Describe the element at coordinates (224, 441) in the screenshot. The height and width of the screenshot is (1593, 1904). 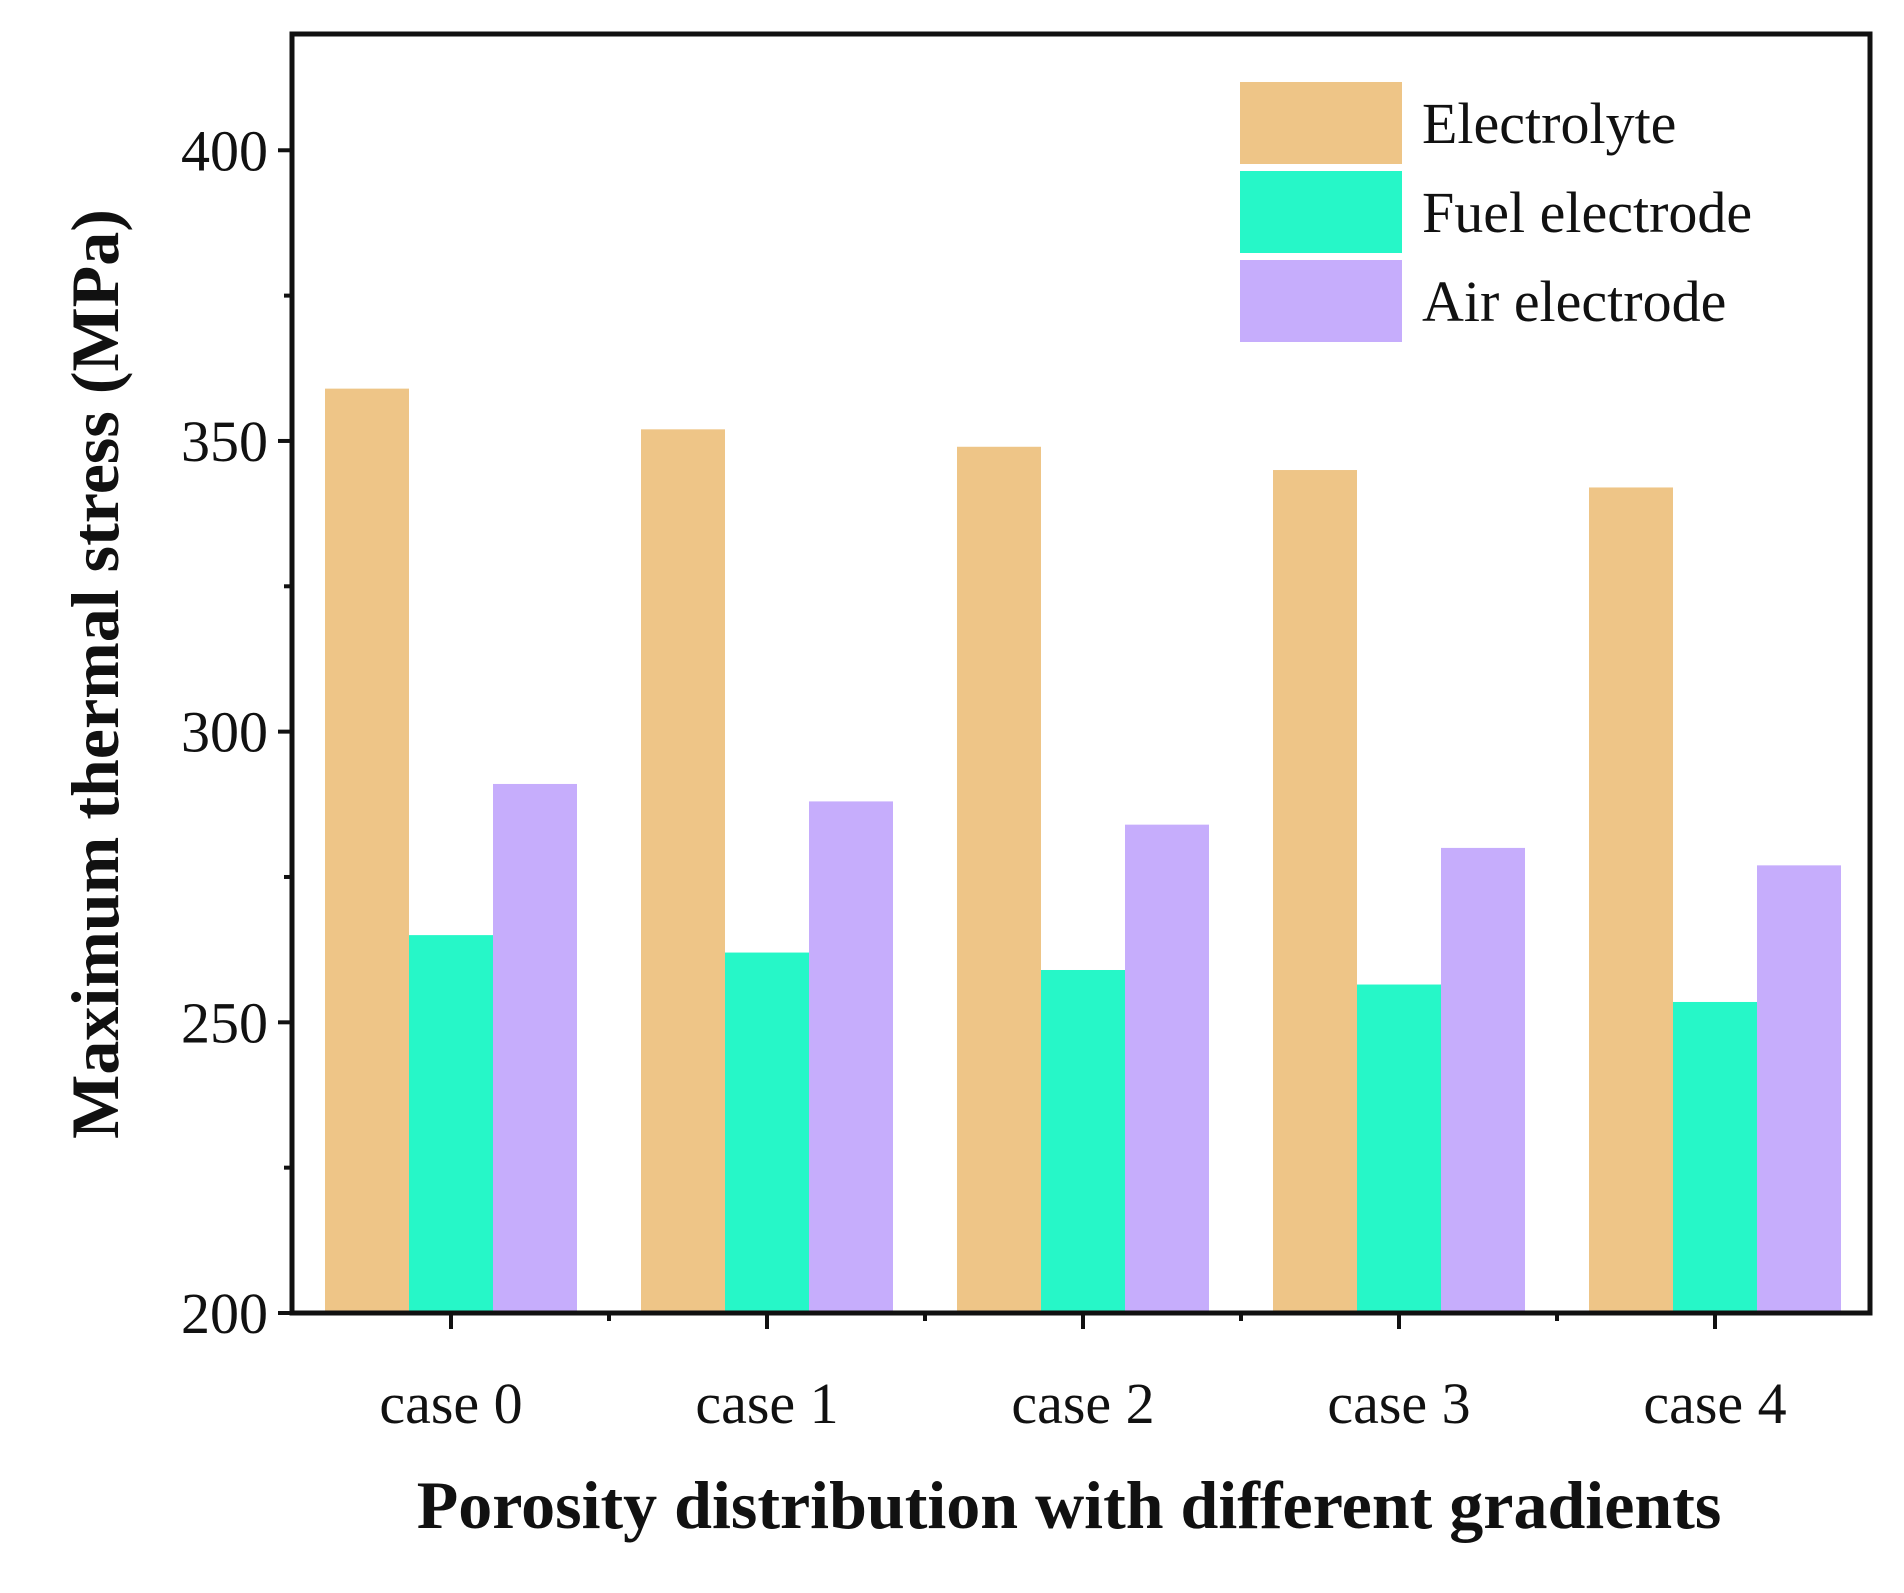
I see `y-tick-label: 350` at that location.